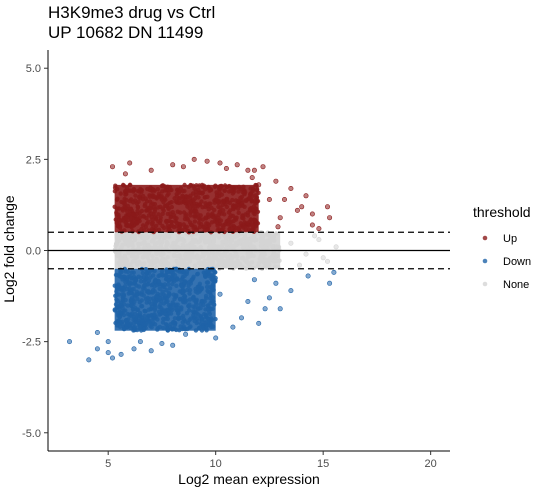 The width and height of the screenshot is (535, 493). I want to click on legend-key-none, so click(485, 284).